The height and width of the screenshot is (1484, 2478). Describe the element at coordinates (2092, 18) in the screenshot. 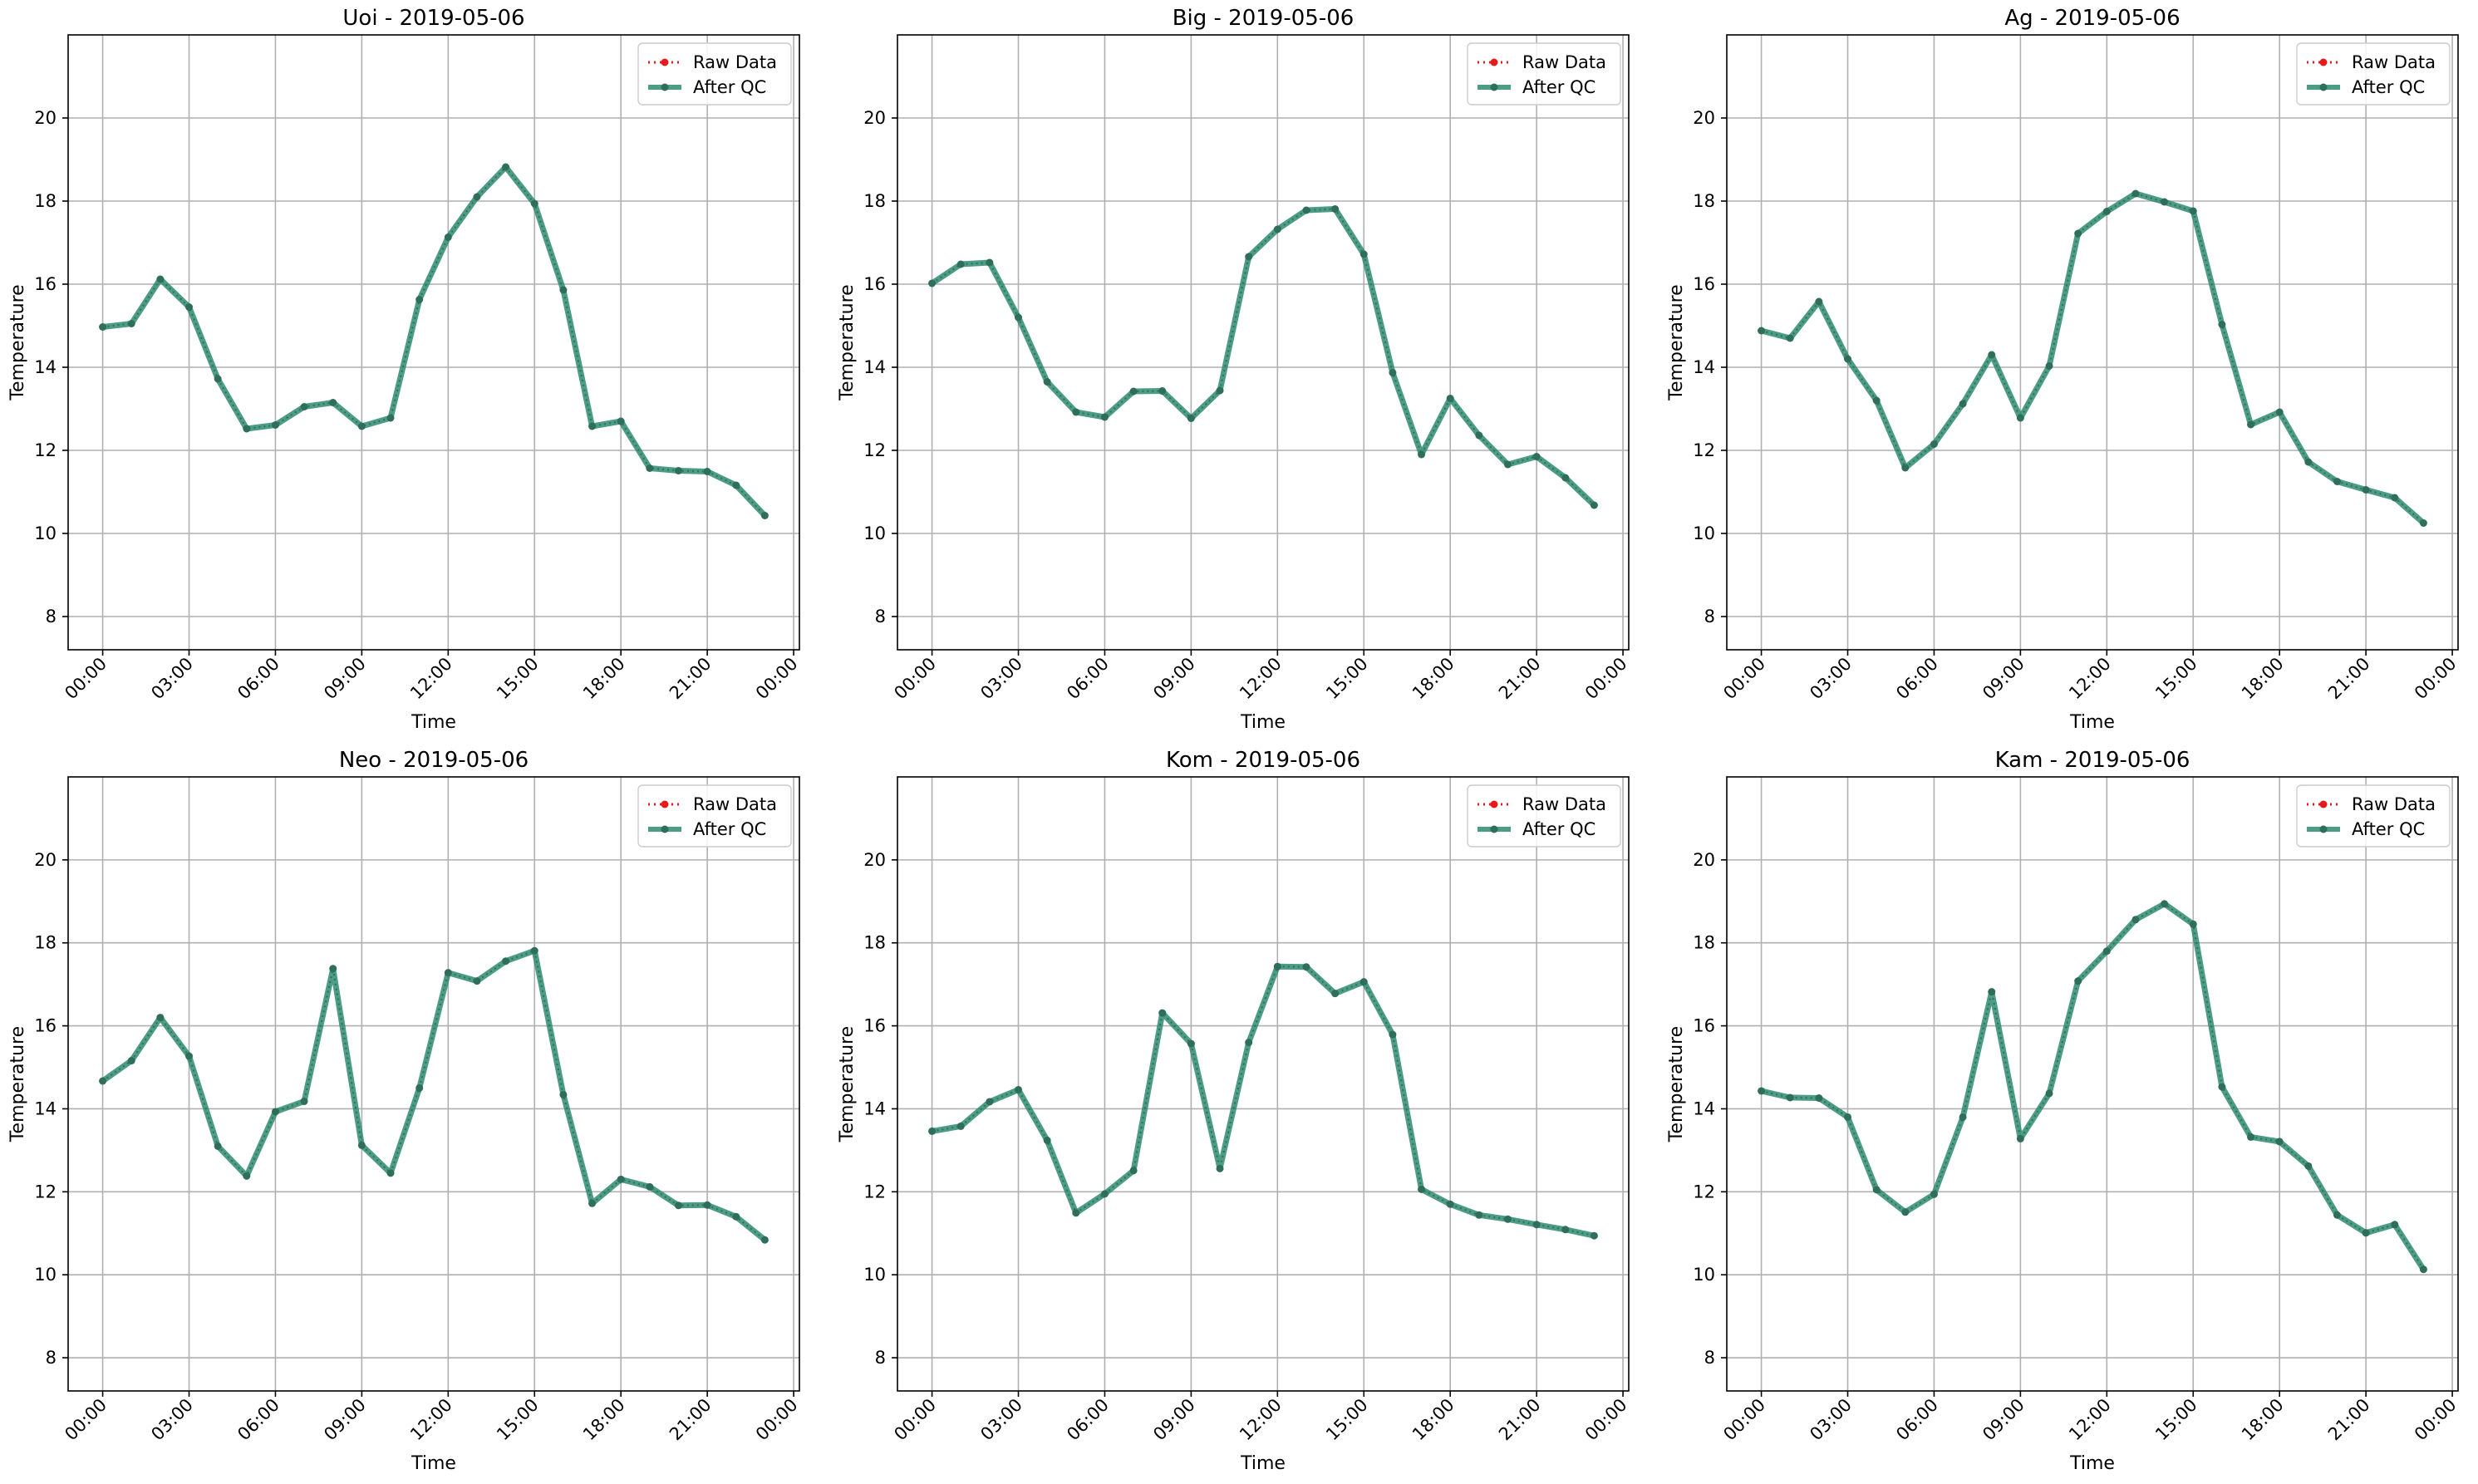

I see `subplot-title: Ag - 2019-05-06` at that location.